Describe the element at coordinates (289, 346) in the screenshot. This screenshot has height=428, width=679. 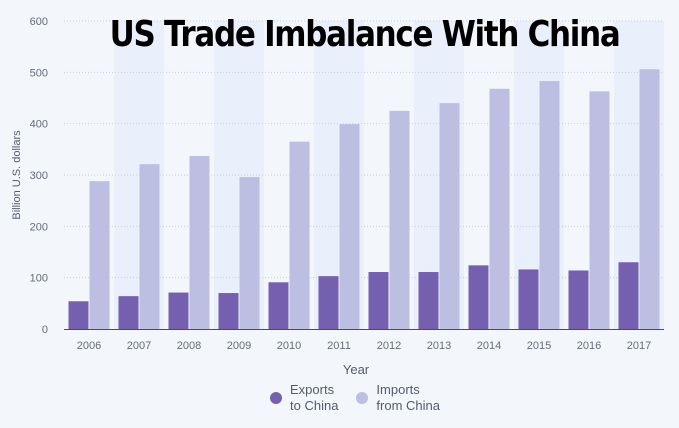
I see `x-tick-label: 2010` at that location.